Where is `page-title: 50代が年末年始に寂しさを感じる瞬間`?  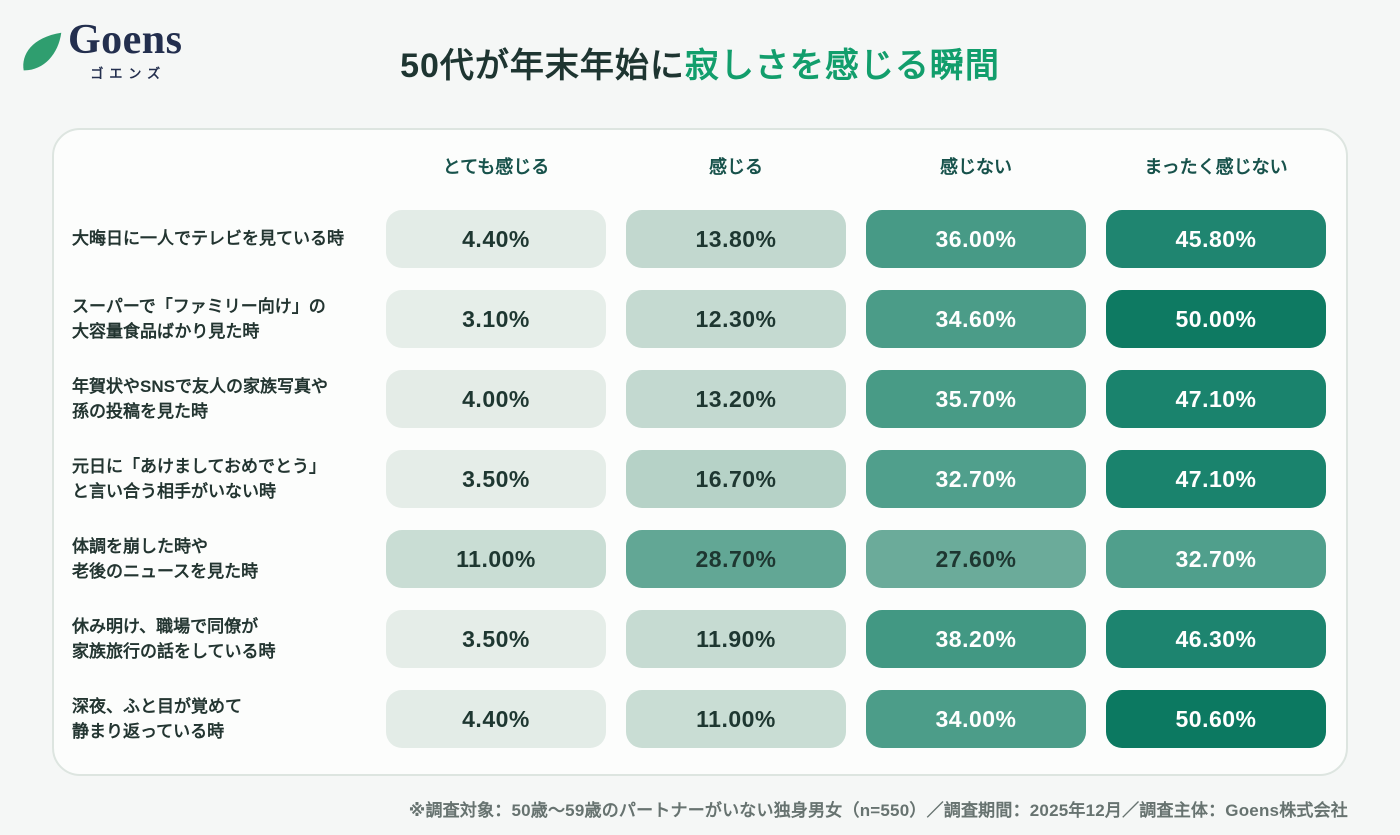
page-title: 50代が年末年始に寂しさを感じる瞬間 is located at coordinates (700, 62).